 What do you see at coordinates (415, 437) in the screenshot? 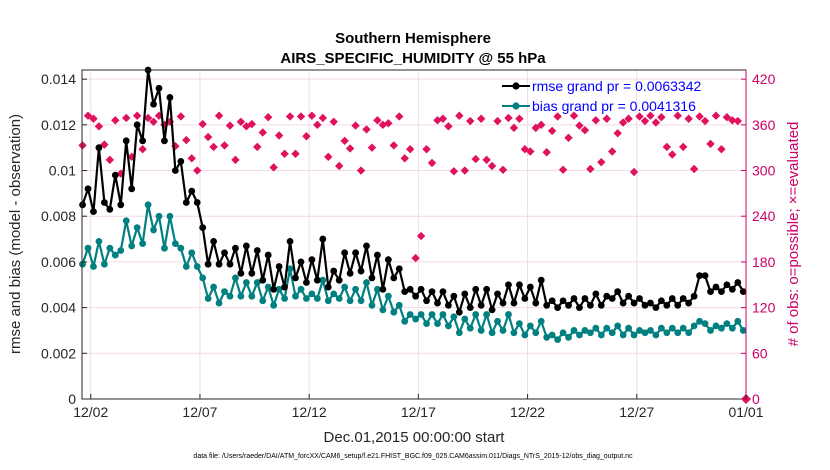
I see `x-axis-label: Dec.01,2015 00:00:00 start` at bounding box center [415, 437].